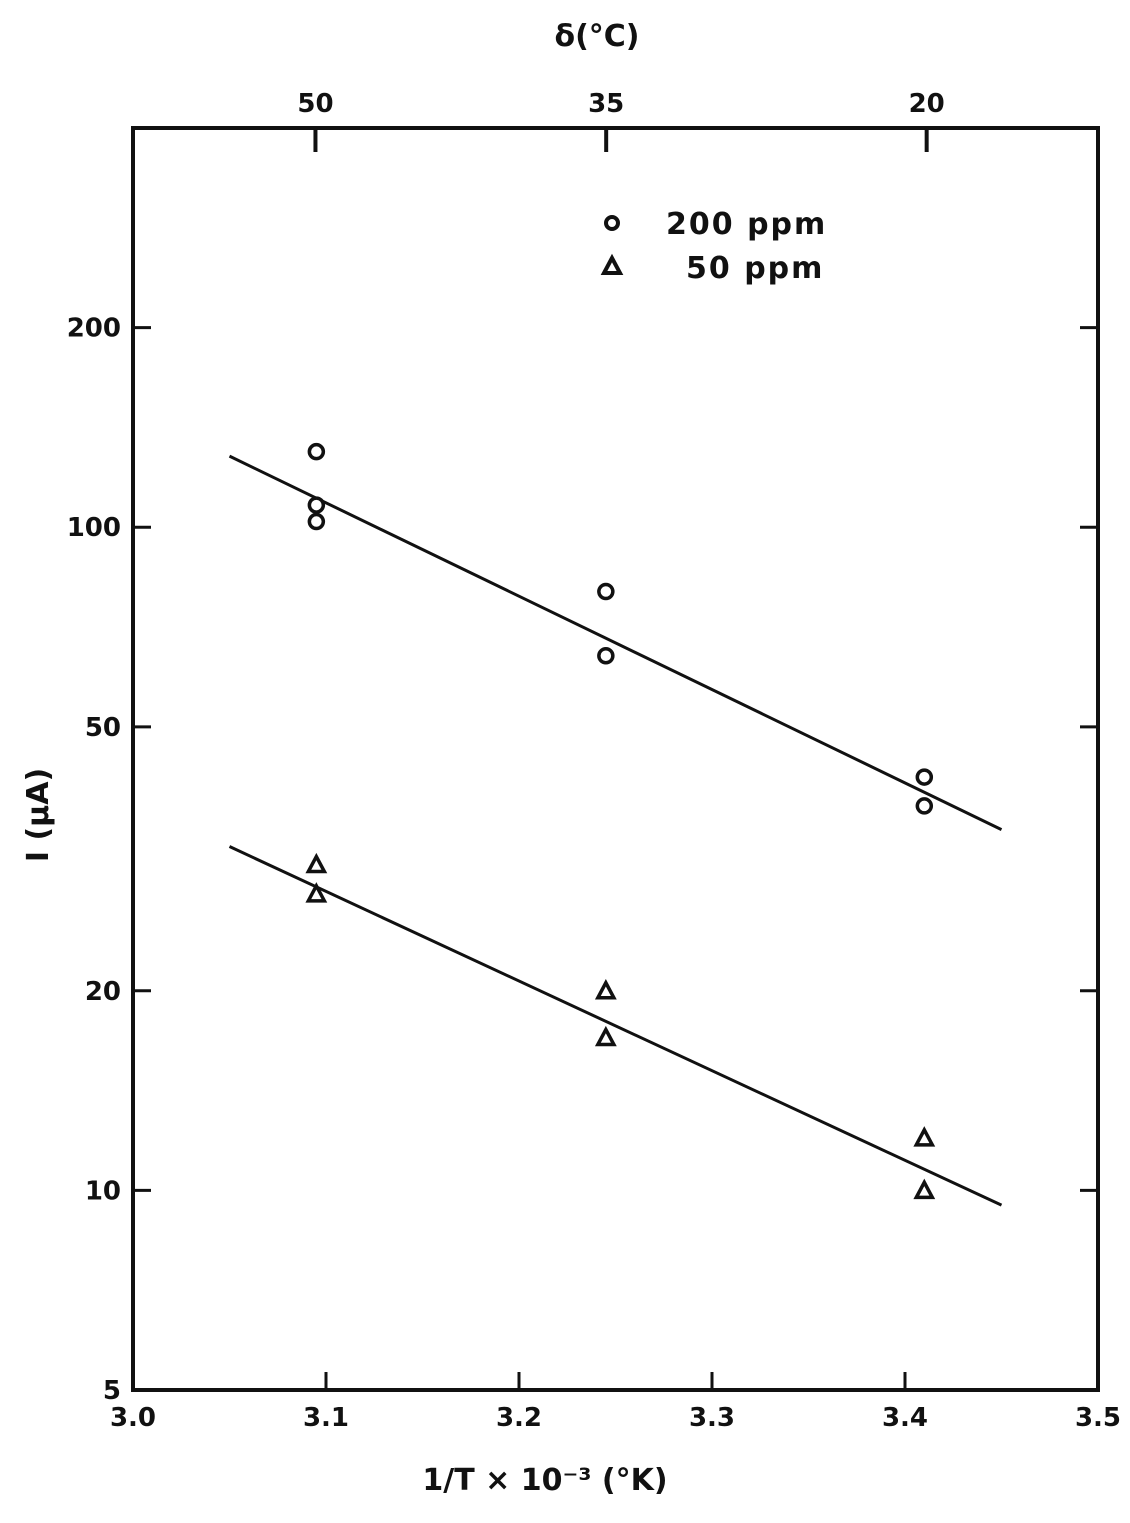 The height and width of the screenshot is (1523, 1130). I want to click on y-tick-label: 10, so click(103, 1191).